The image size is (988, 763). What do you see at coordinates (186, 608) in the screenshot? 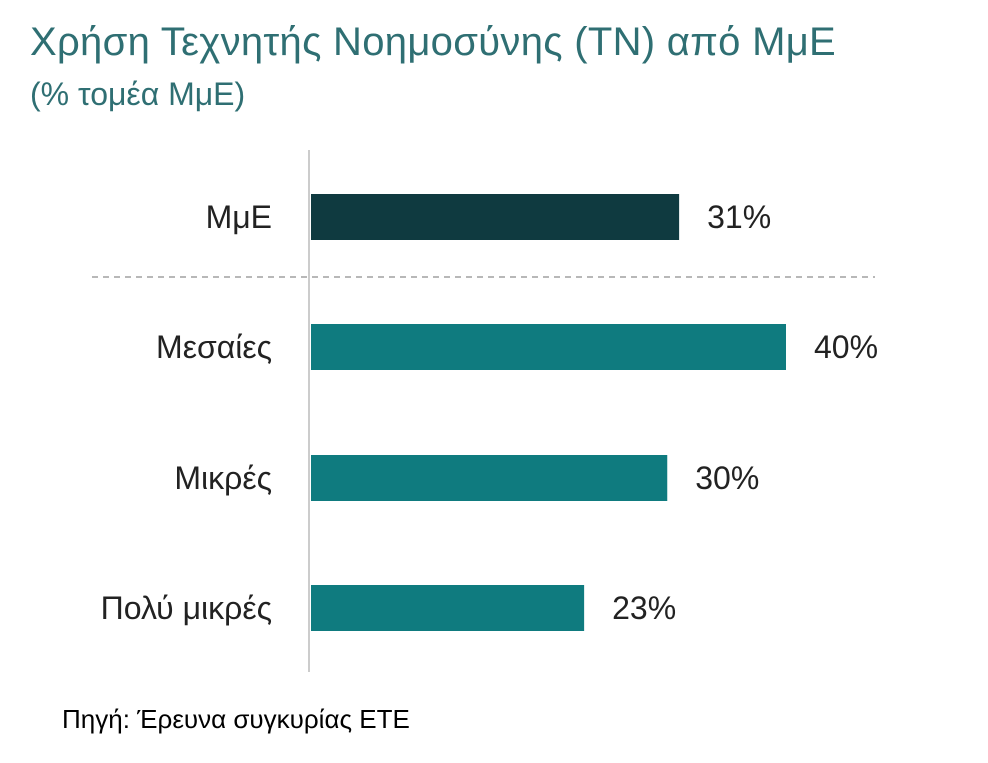
I see `category-label: Πολύ μικρές` at bounding box center [186, 608].